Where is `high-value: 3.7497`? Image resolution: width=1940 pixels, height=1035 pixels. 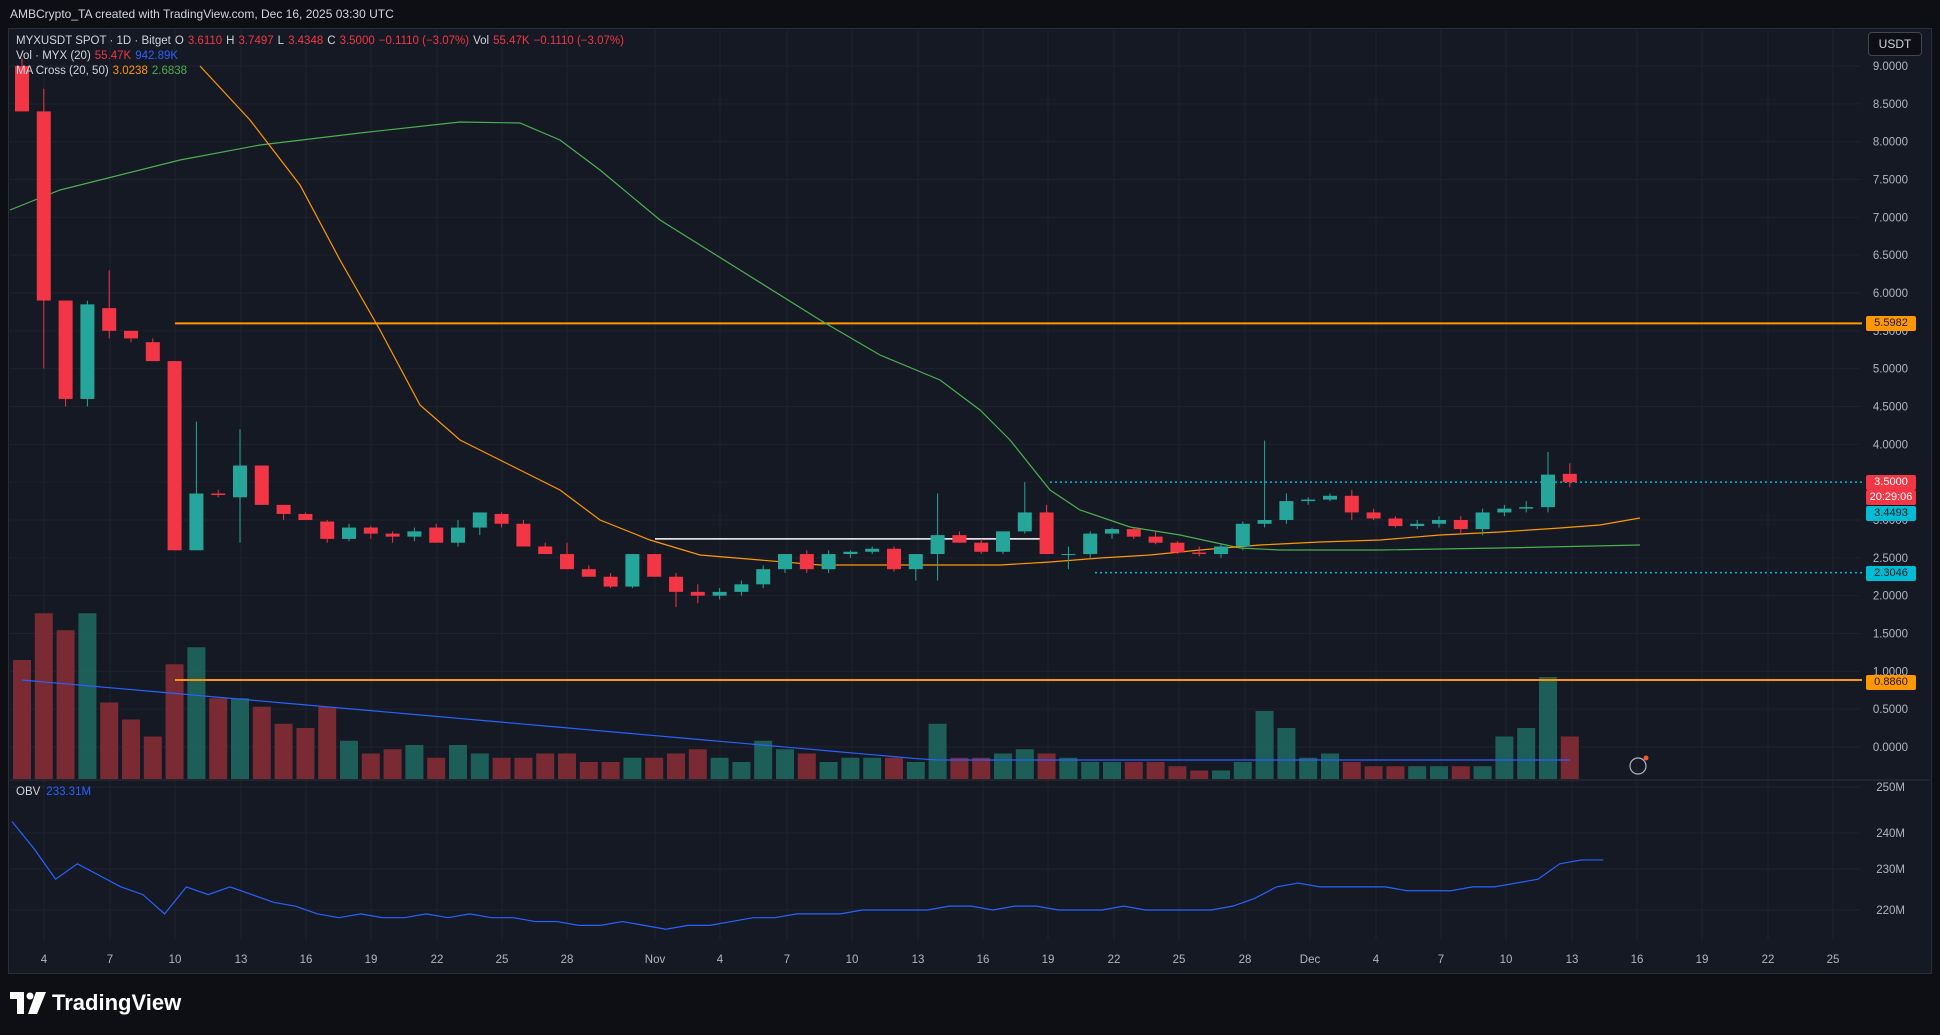 high-value: 3.7497 is located at coordinates (256, 41).